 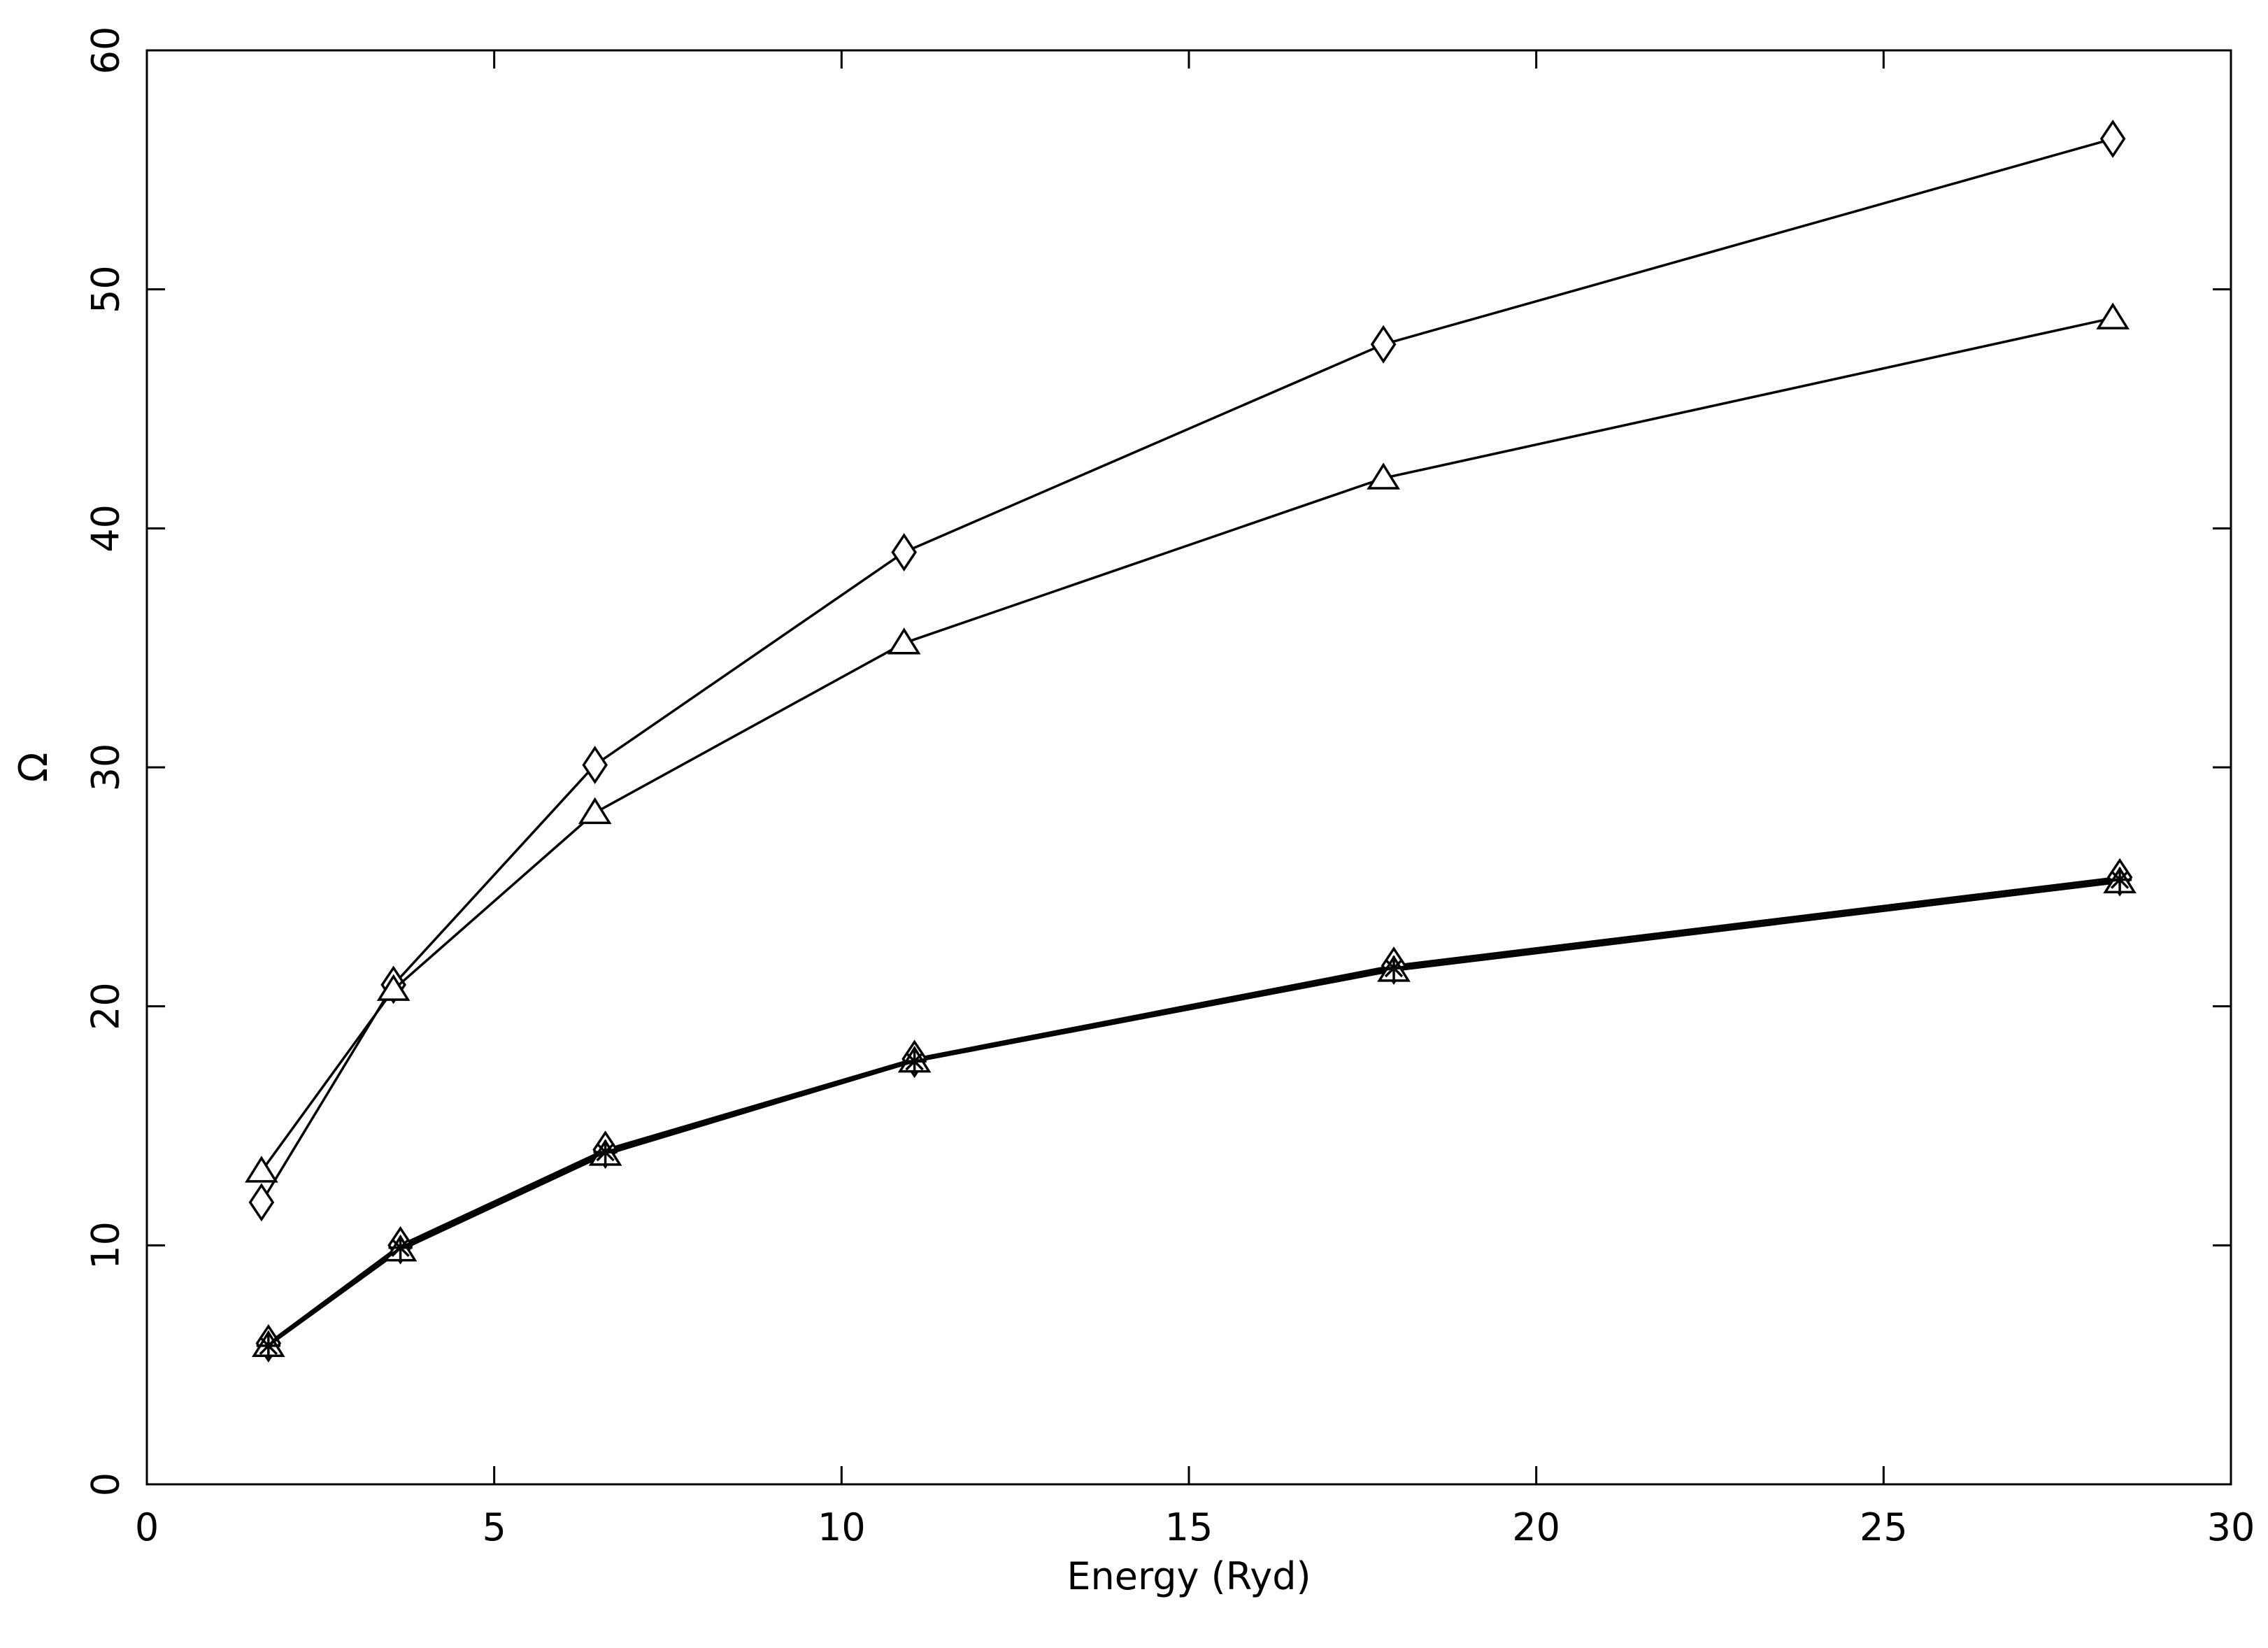 What do you see at coordinates (1189, 1576) in the screenshot?
I see `x-axis-label: Energy (Ryd)` at bounding box center [1189, 1576].